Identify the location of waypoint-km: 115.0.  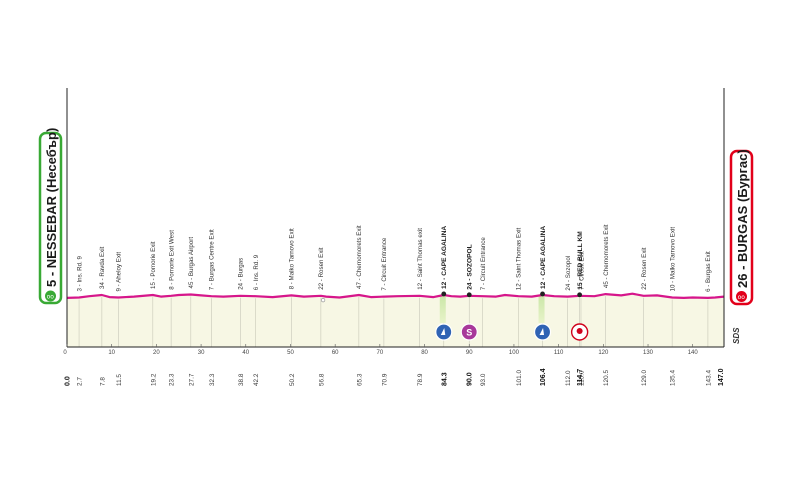
(582, 378).